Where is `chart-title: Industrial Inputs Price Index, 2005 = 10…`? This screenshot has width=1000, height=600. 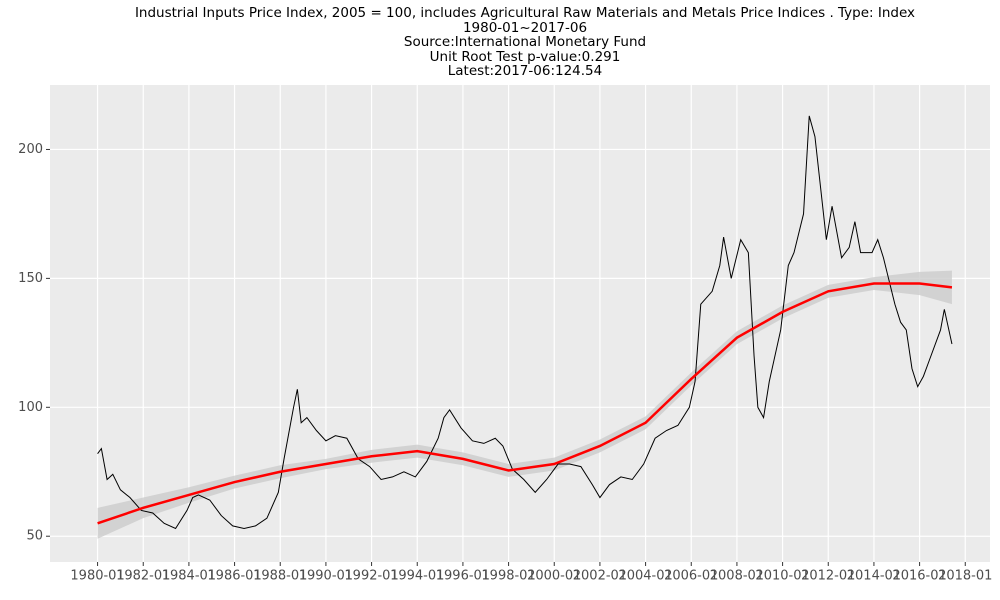
chart-title: Industrial Inputs Price Index, 2005 = 10… is located at coordinates (525, 13).